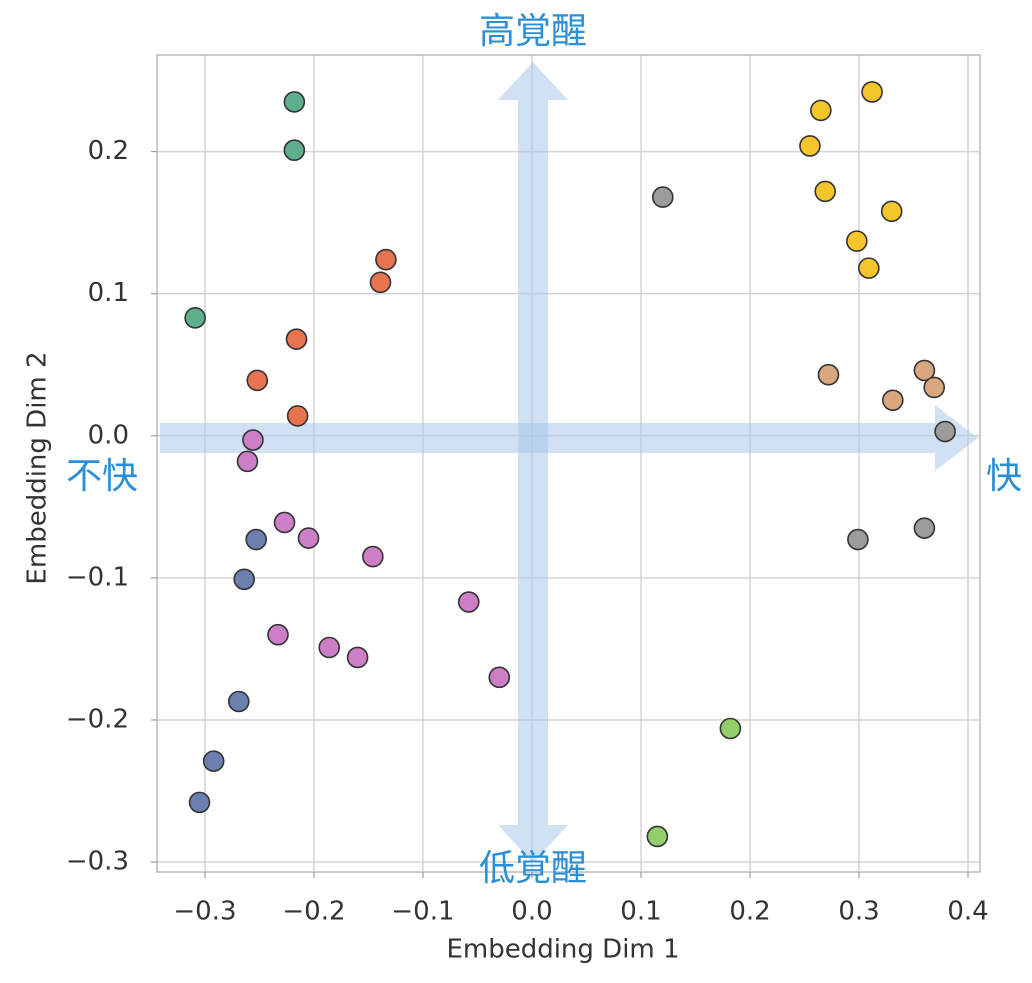 This screenshot has height=983, width=1032. I want to click on y-tick-label: −0.1, so click(97, 577).